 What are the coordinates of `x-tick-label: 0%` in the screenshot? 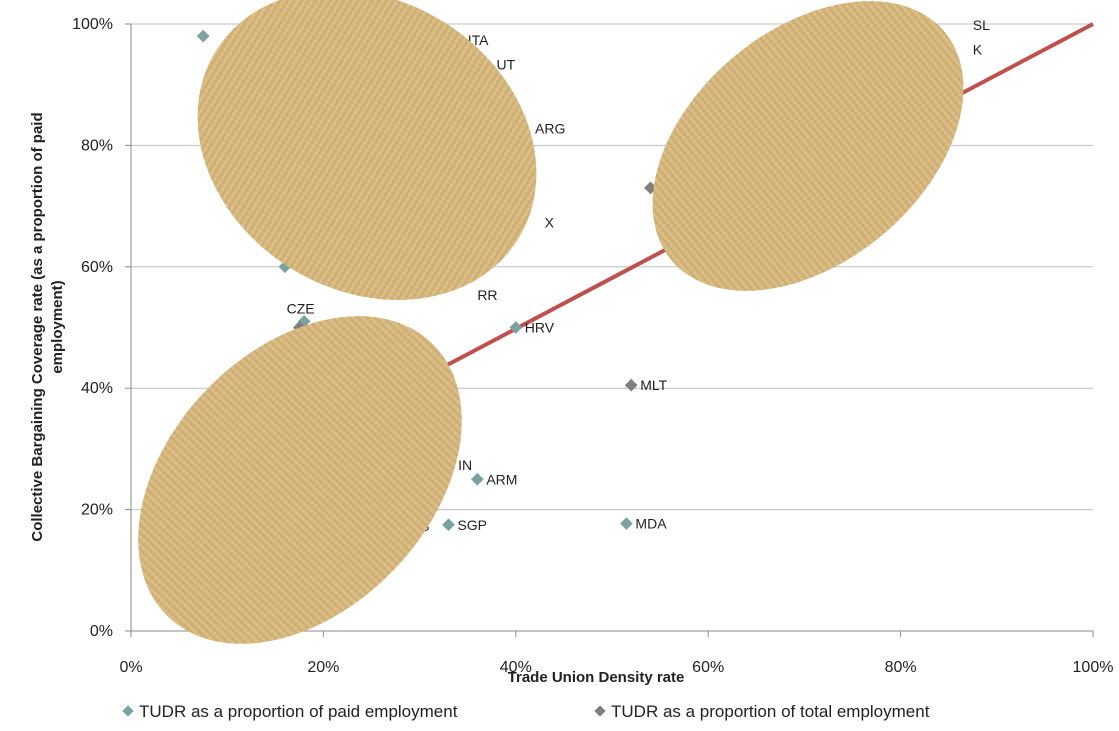 It's located at (130, 667).